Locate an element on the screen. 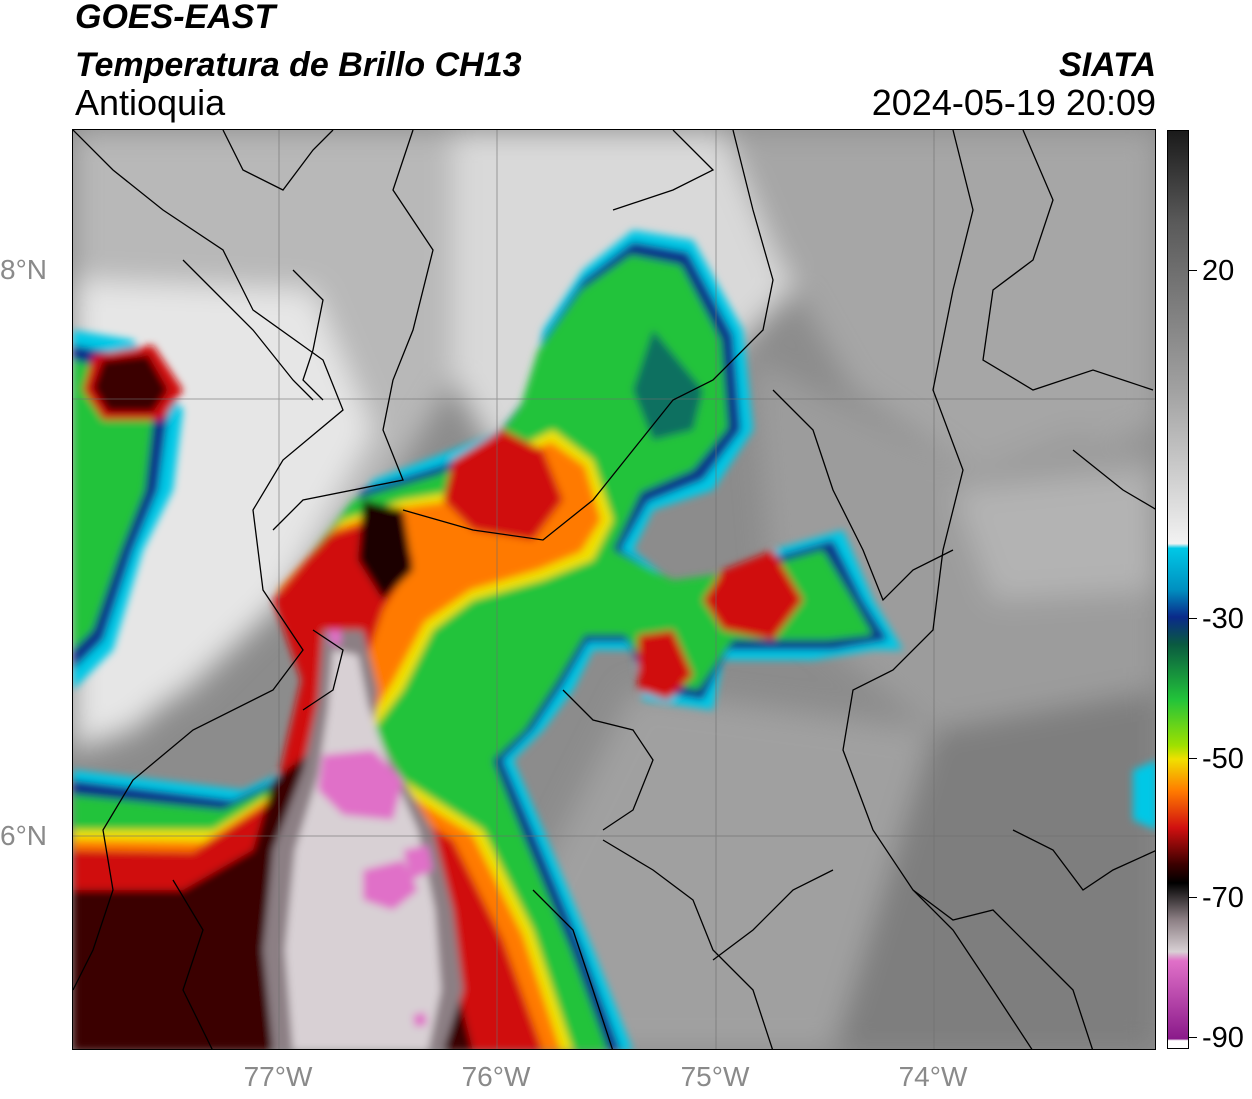 The width and height of the screenshot is (1252, 1099). product-title: Temperatura de Brillo CH13 is located at coordinates (298, 65).